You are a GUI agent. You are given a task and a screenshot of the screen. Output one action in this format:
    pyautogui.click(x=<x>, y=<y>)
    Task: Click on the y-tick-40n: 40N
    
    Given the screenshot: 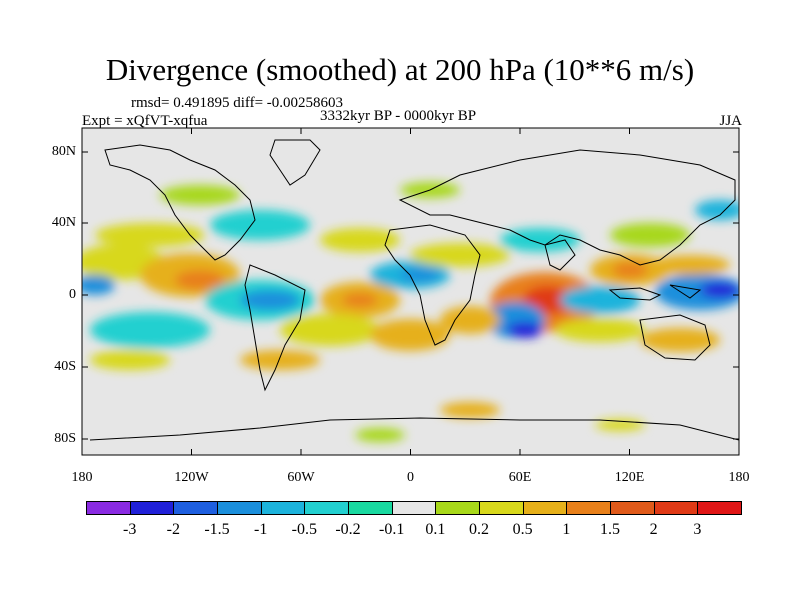 What is the action you would take?
    pyautogui.click(x=63, y=222)
    